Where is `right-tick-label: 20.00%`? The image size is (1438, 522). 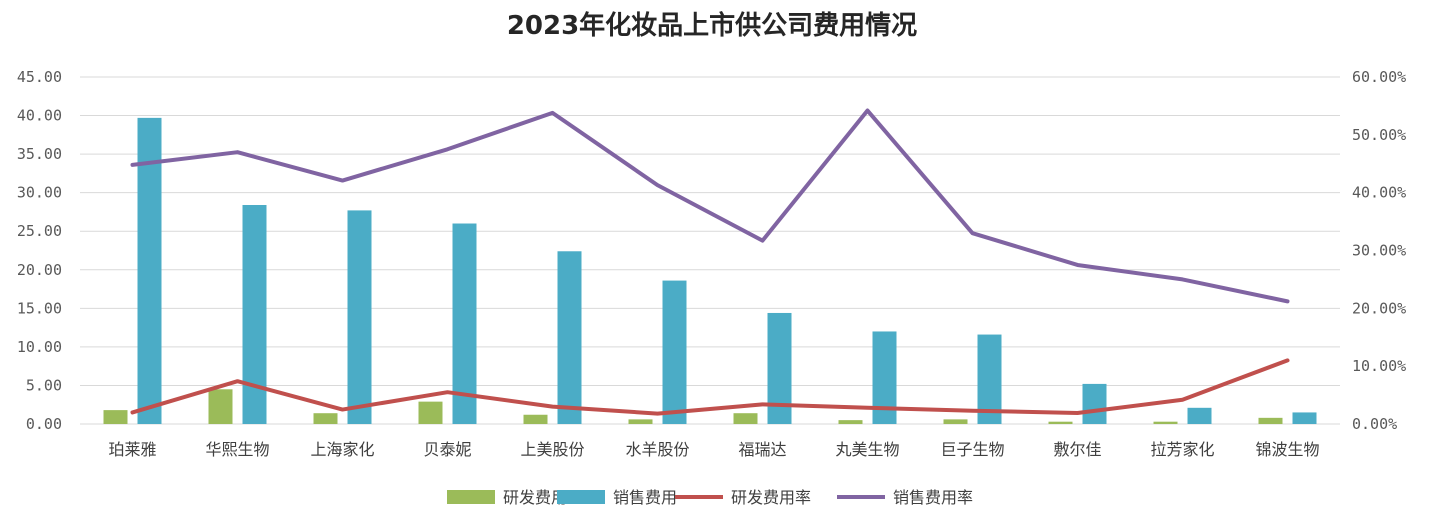 right-tick-label: 20.00% is located at coordinates (1379, 308).